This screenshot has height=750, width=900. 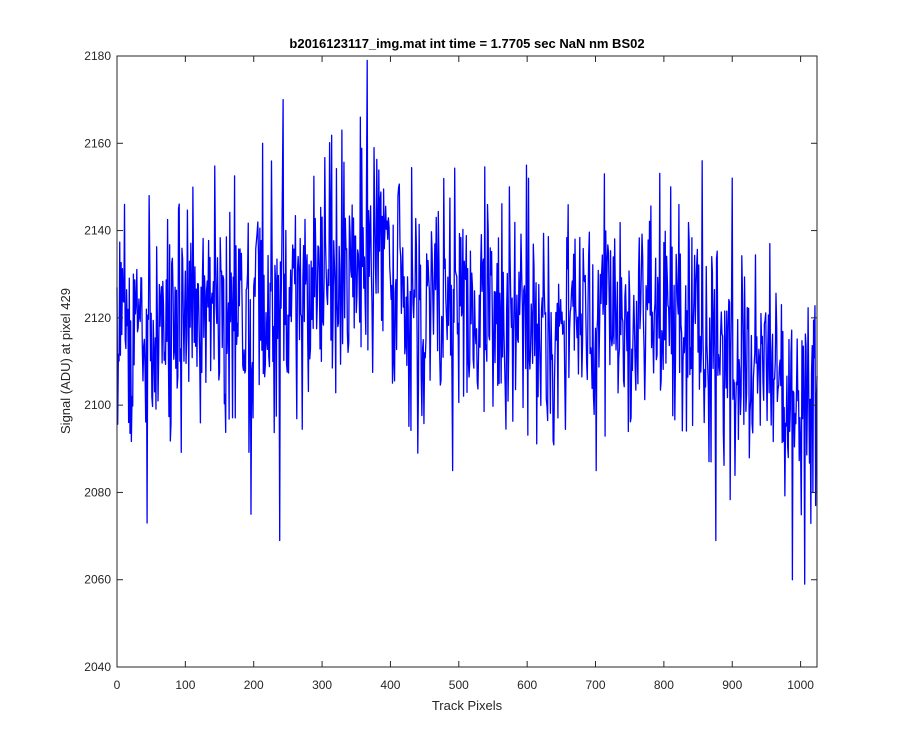 I want to click on y-tick-label: 2100, so click(x=97, y=405).